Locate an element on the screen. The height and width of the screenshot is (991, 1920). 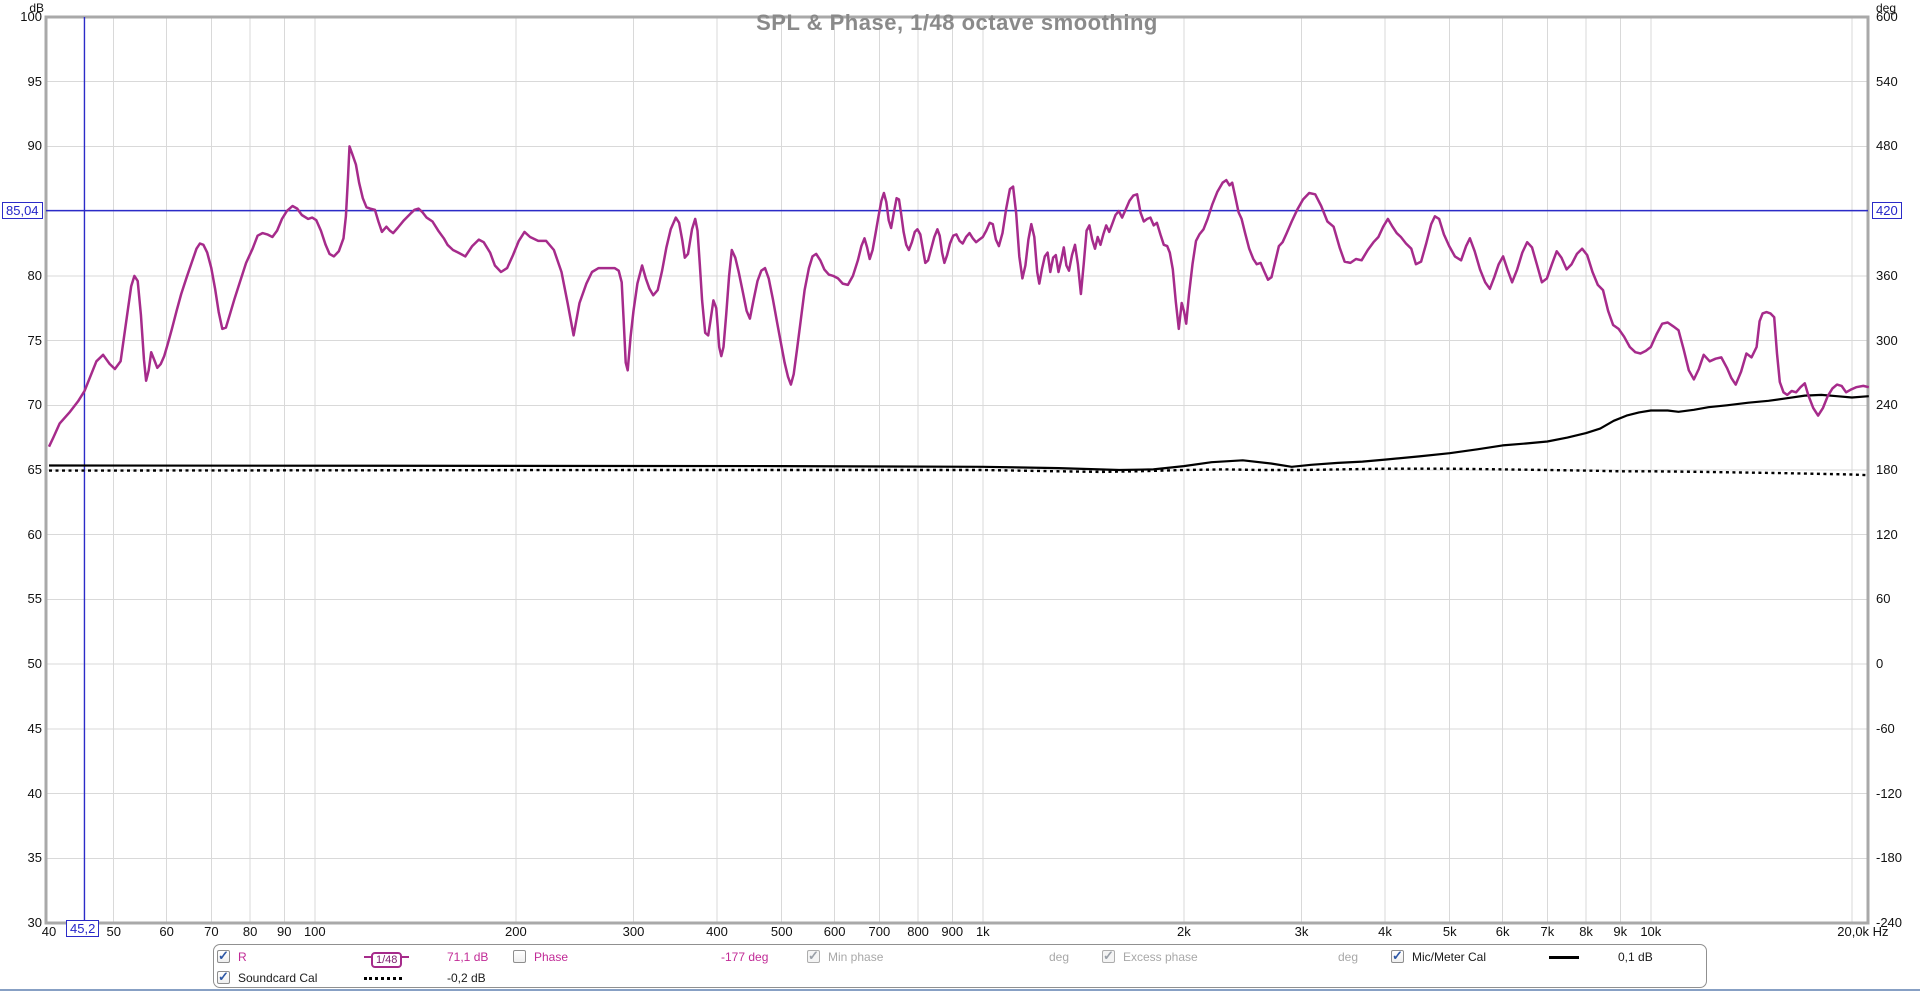
min-phase-unit: deg is located at coordinates (1059, 957).